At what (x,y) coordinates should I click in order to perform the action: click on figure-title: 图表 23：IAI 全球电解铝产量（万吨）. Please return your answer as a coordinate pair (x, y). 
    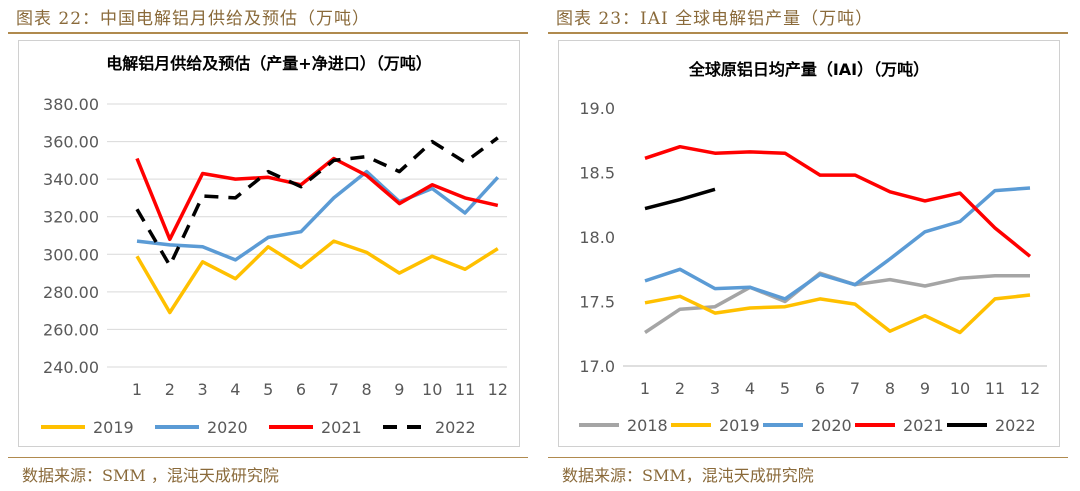
    Looking at the image, I should click on (715, 19).